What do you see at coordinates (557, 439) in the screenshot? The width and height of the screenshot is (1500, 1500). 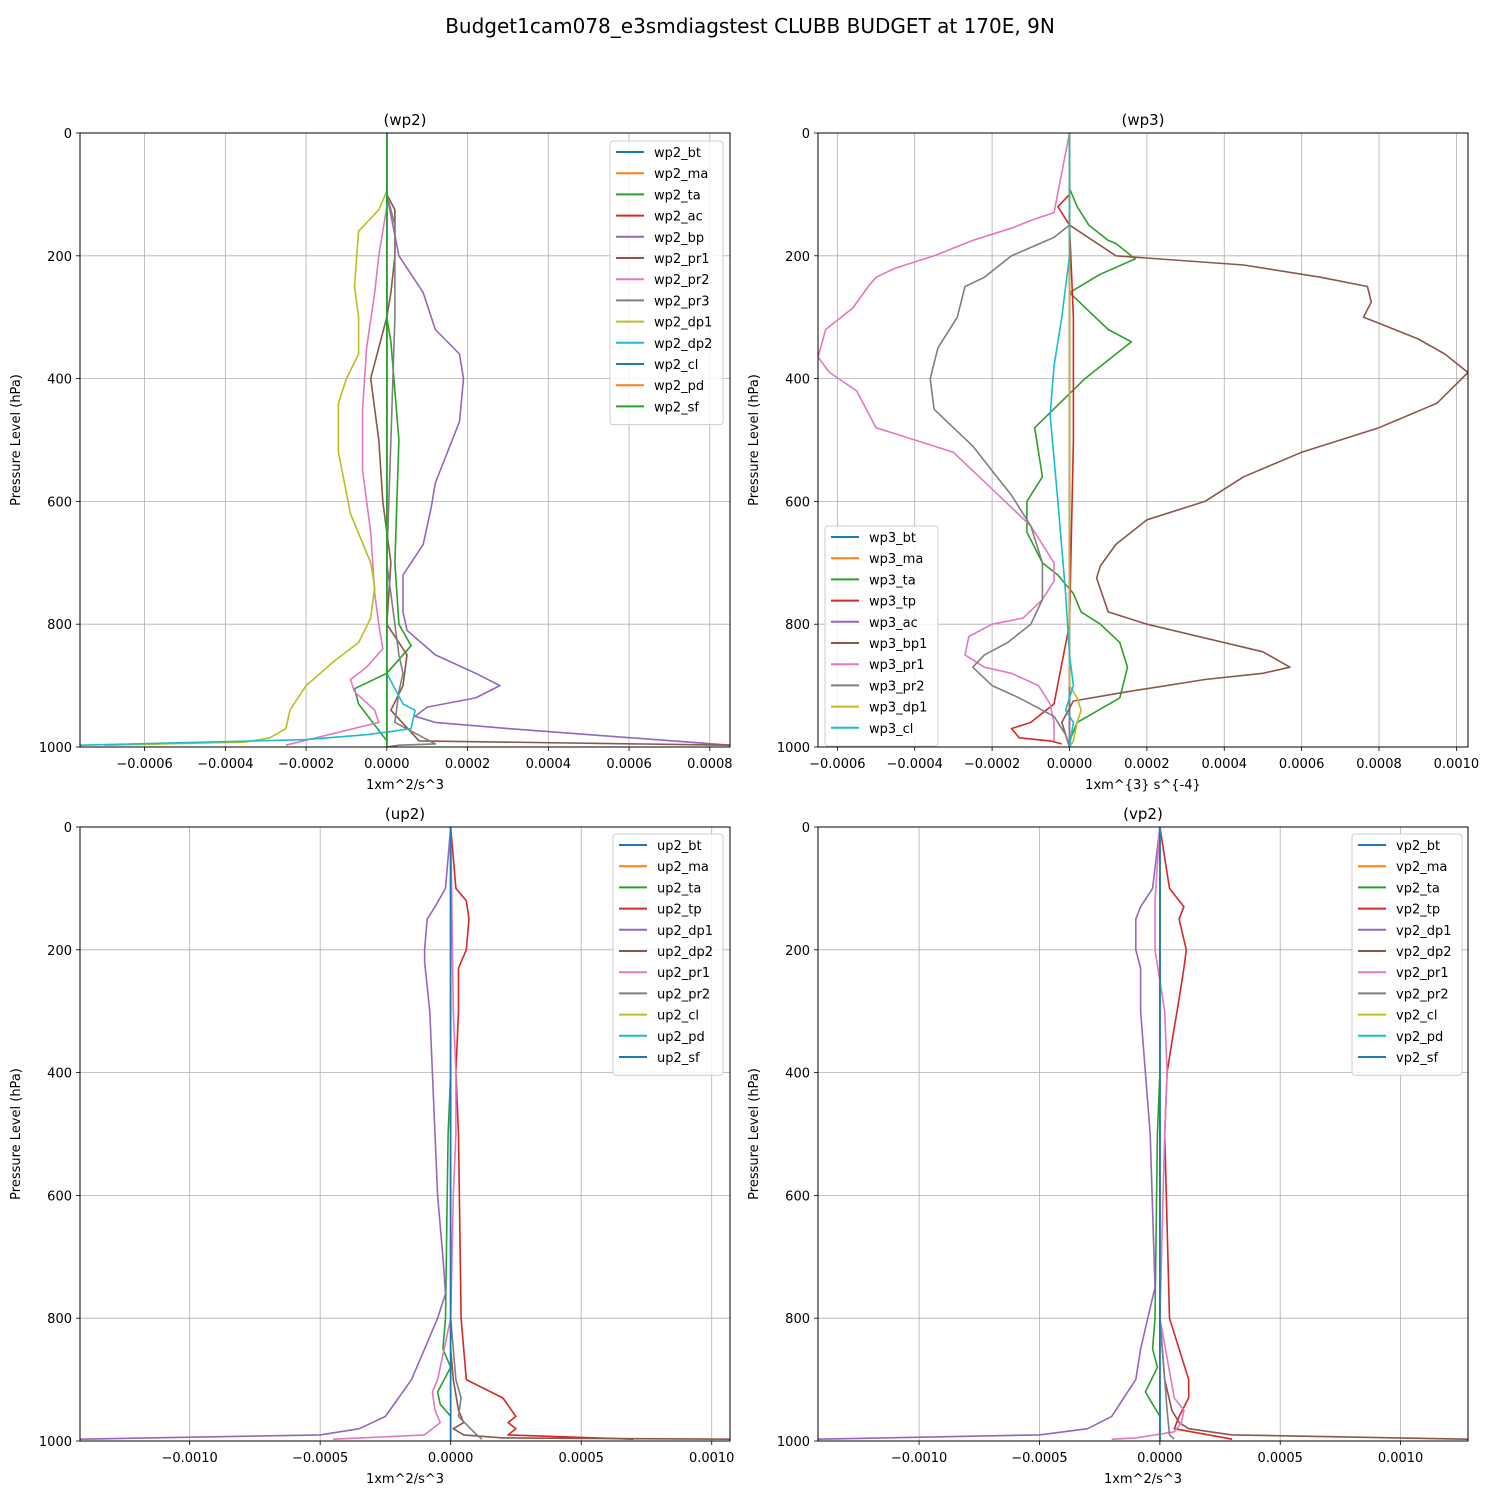 I see `series-line-wp2-bp` at bounding box center [557, 439].